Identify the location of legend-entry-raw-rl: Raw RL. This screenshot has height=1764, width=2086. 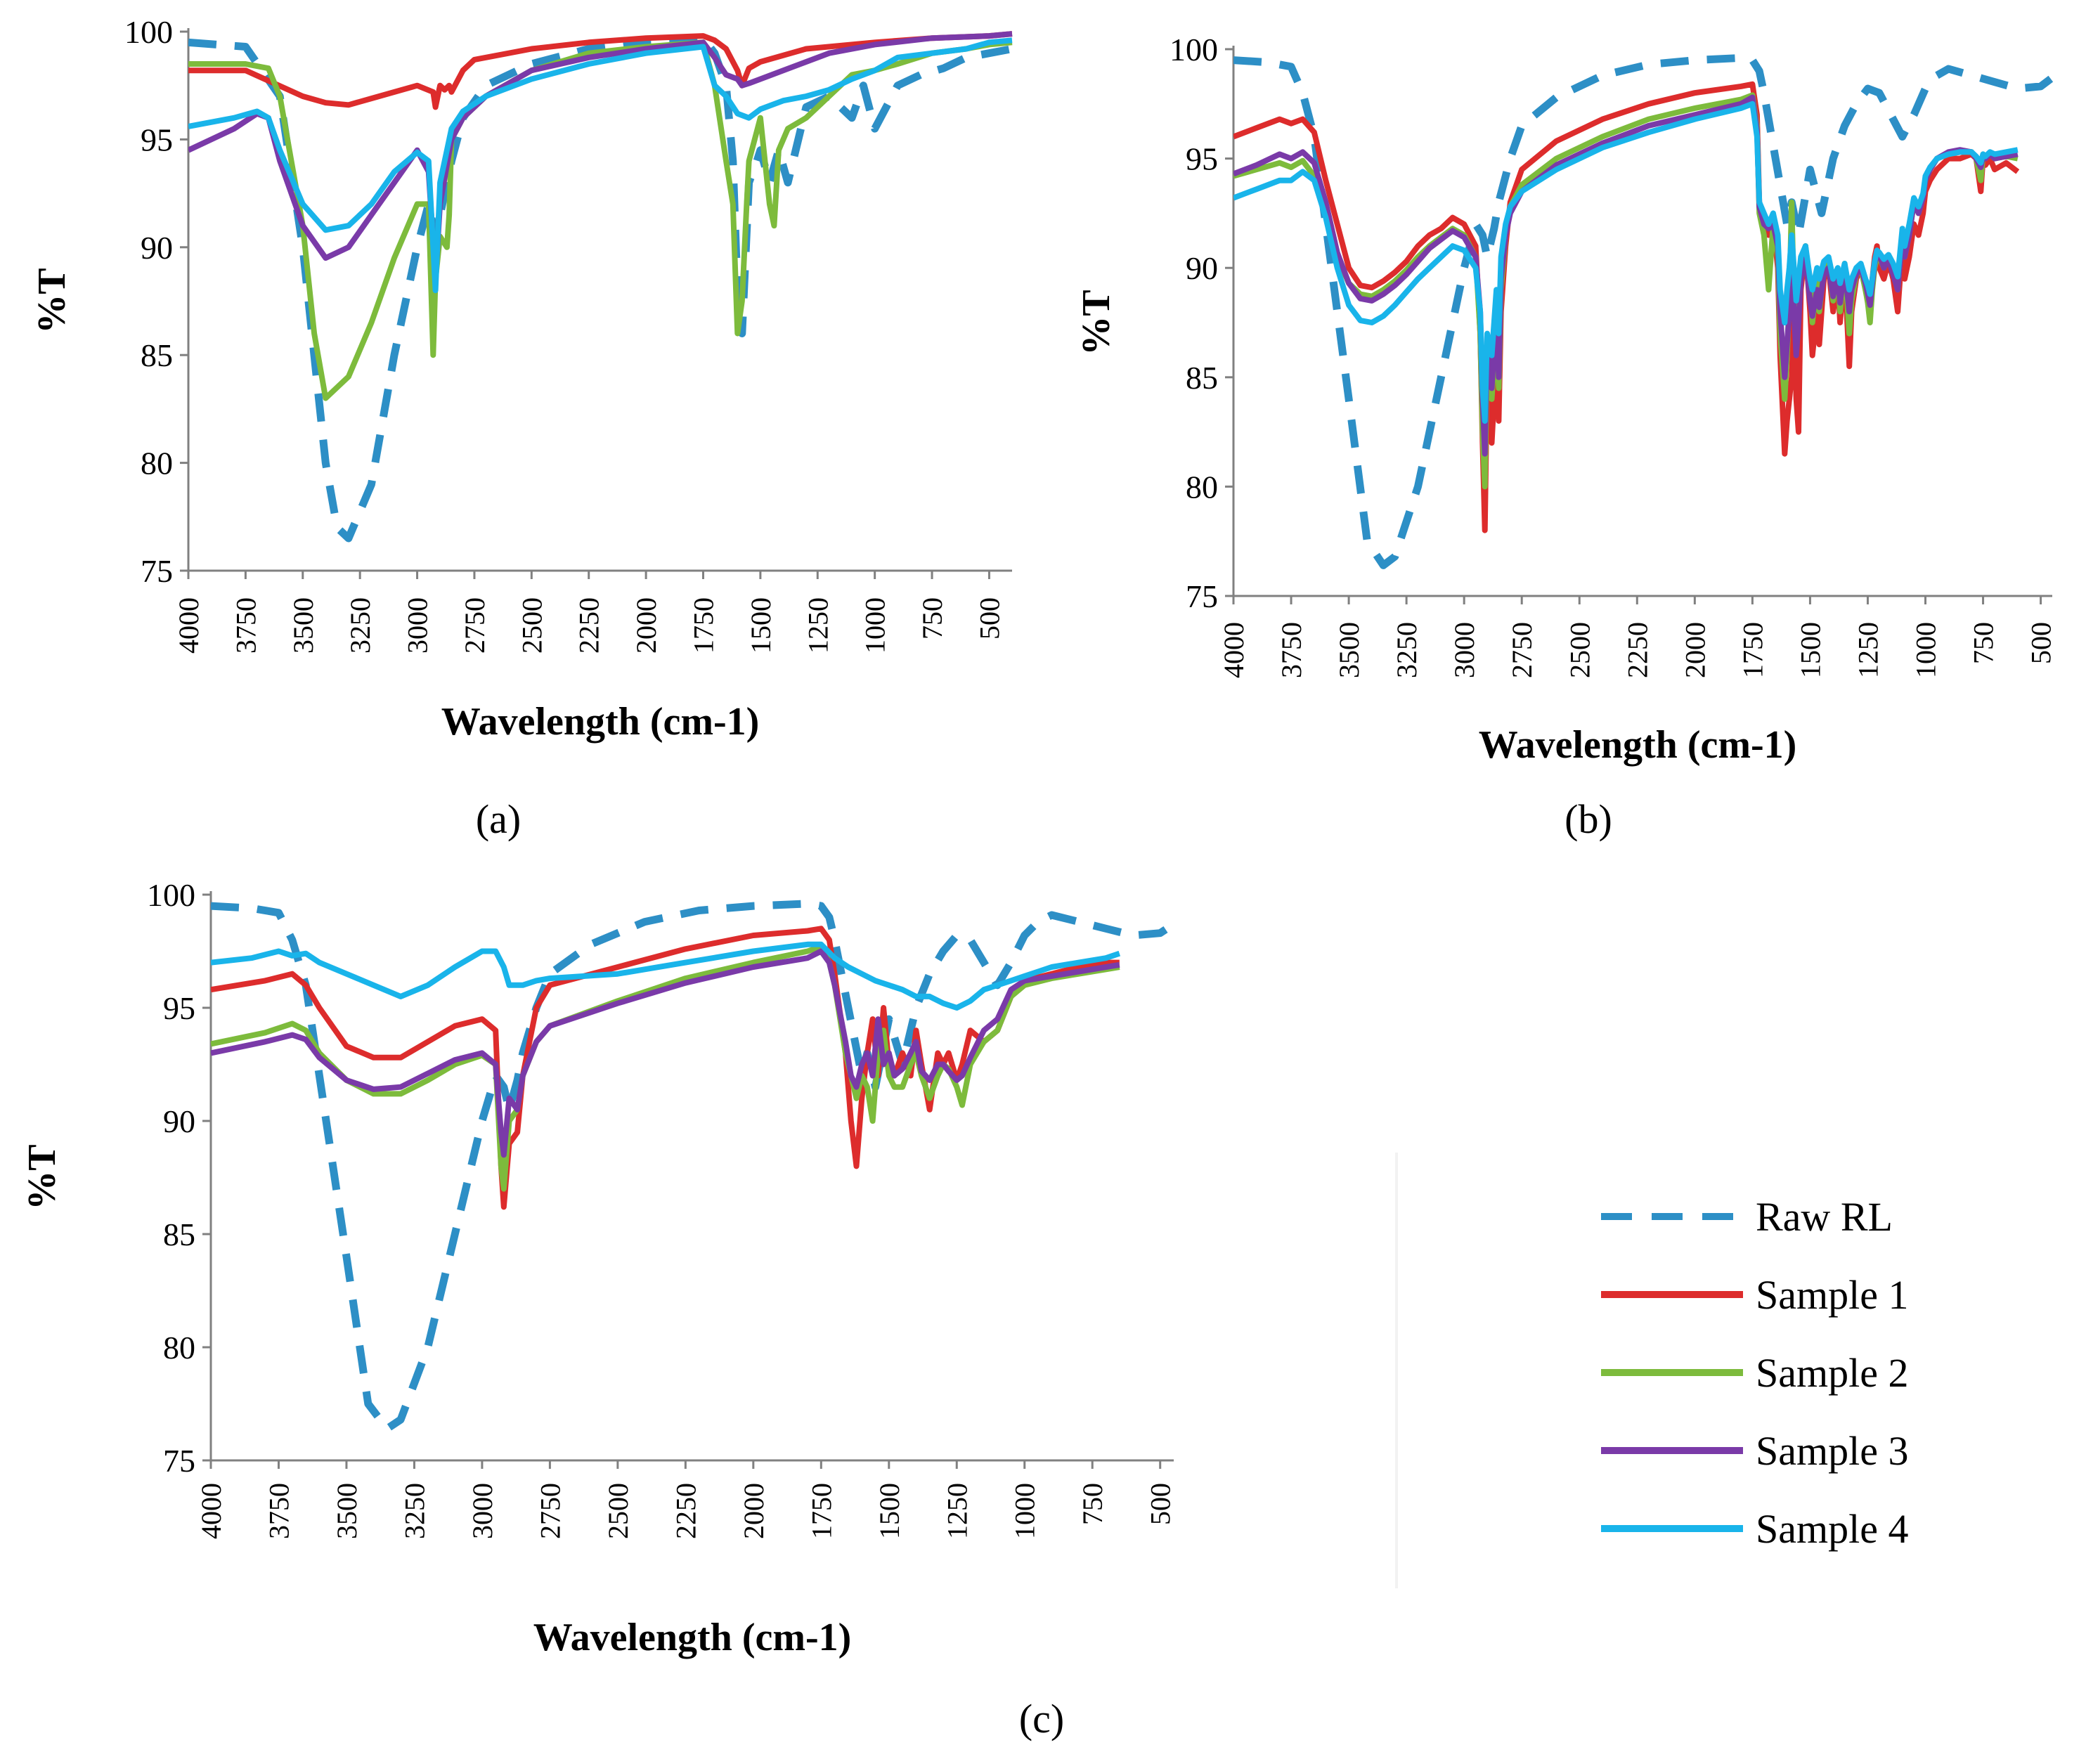
(1747, 1217).